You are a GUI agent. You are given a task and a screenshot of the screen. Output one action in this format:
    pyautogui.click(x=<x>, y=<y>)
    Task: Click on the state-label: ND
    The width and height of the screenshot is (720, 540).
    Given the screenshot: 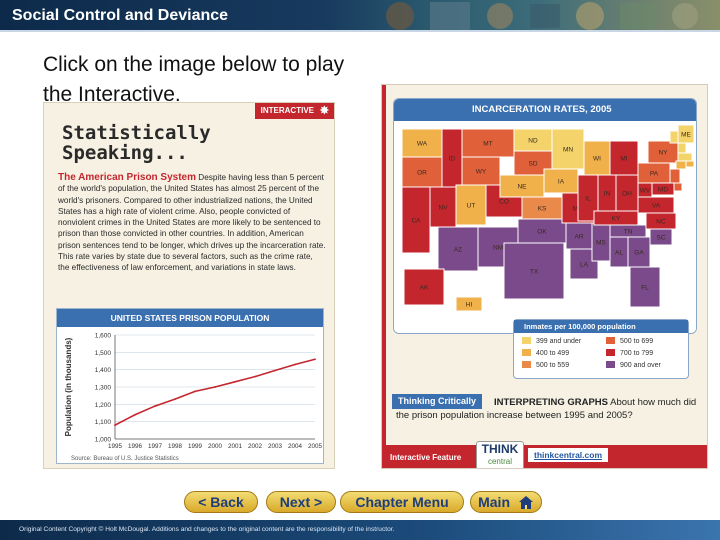 What is the action you would take?
    pyautogui.click(x=533, y=141)
    